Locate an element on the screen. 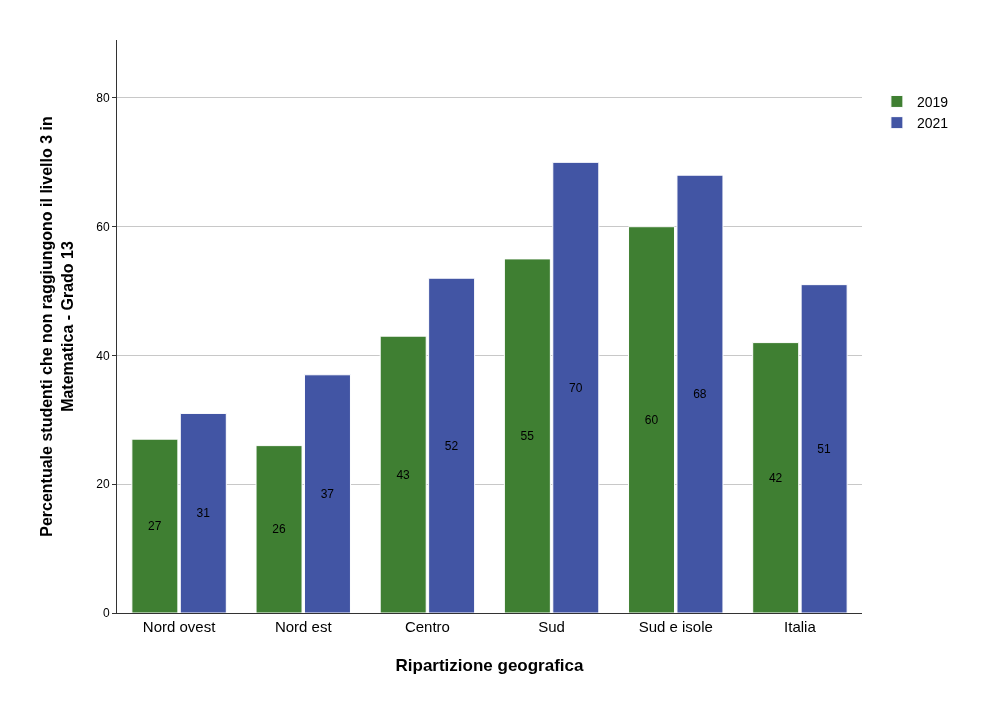 The width and height of the screenshot is (1007, 707). data-label: 42 is located at coordinates (775, 477).